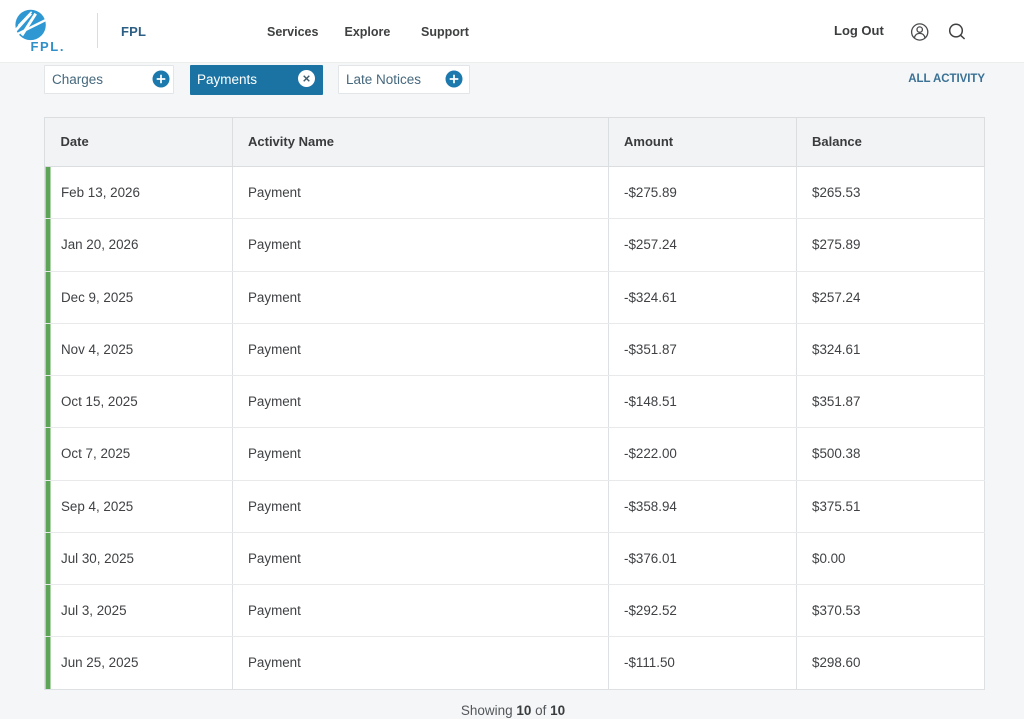 This screenshot has width=1024, height=719. Describe the element at coordinates (48, 46) in the screenshot. I see `svg-text: FPL.` at that location.